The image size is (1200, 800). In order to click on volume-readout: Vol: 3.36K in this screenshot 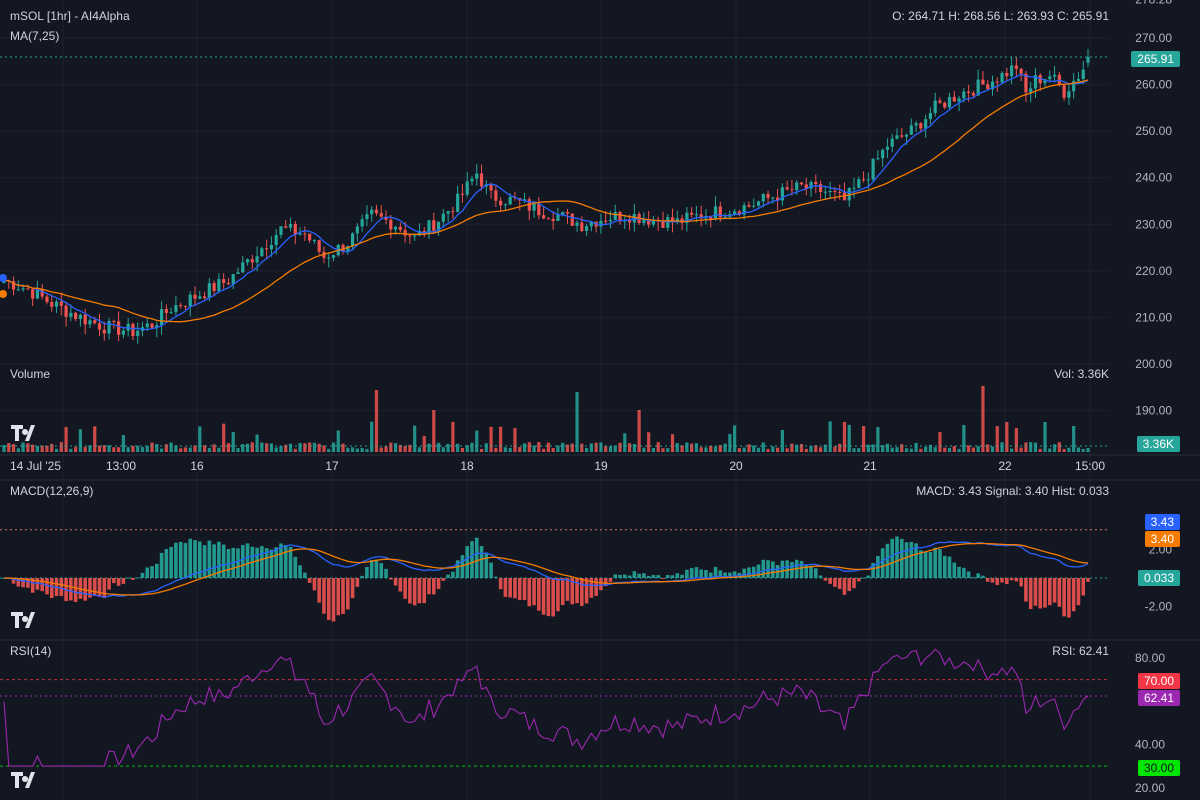, I will do `click(1081, 374)`.